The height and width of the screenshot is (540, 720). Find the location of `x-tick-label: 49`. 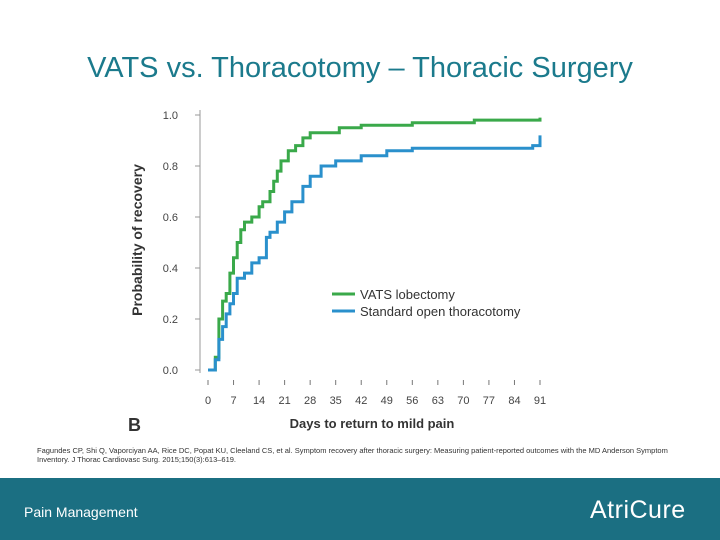

x-tick-label: 49 is located at coordinates (387, 401).